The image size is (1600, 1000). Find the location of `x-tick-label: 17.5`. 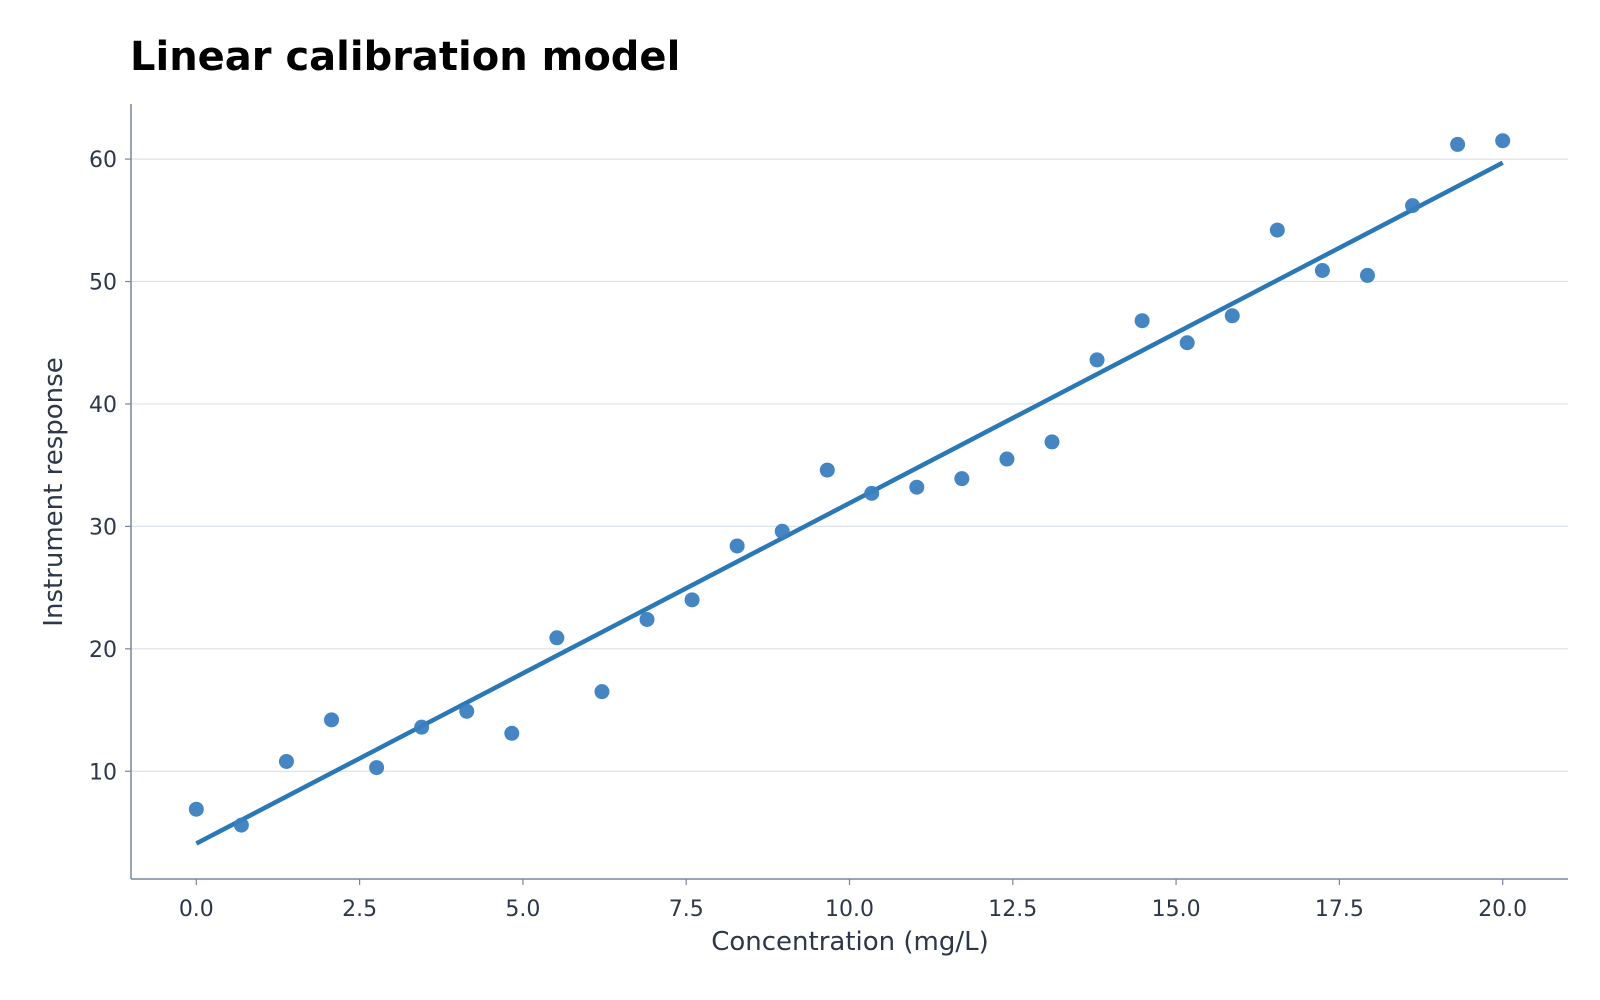

x-tick-label: 17.5 is located at coordinates (1339, 909).